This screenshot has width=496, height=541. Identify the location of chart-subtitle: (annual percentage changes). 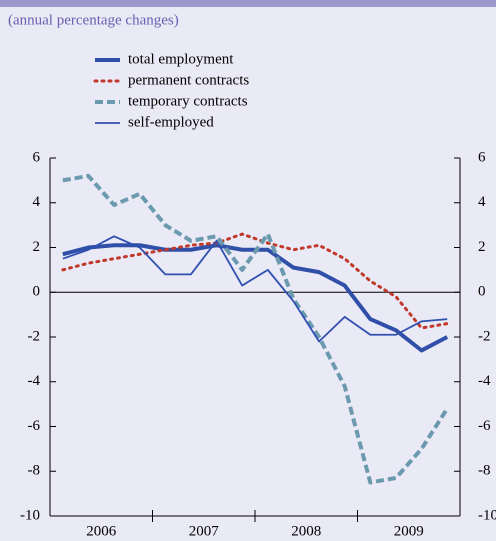
(93, 20).